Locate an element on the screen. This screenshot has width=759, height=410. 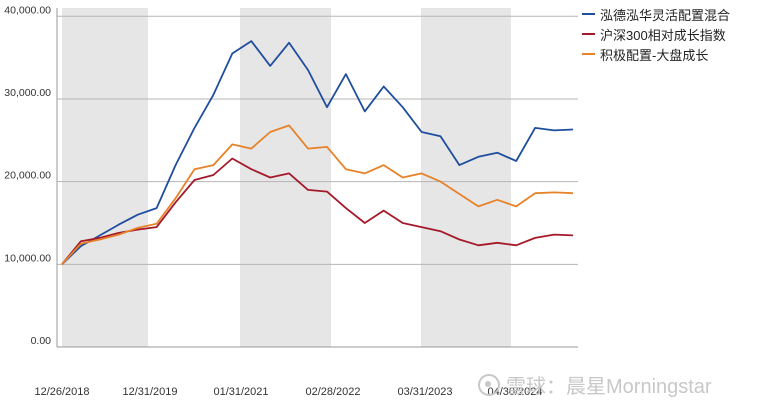
legend-label-fund: 泓德泓华灵活配置混合 is located at coordinates (665, 15).